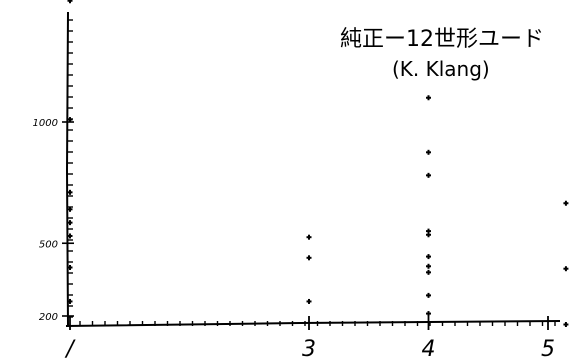 This screenshot has width=569, height=360. I want to click on x-tick-label: 4, so click(429, 348).